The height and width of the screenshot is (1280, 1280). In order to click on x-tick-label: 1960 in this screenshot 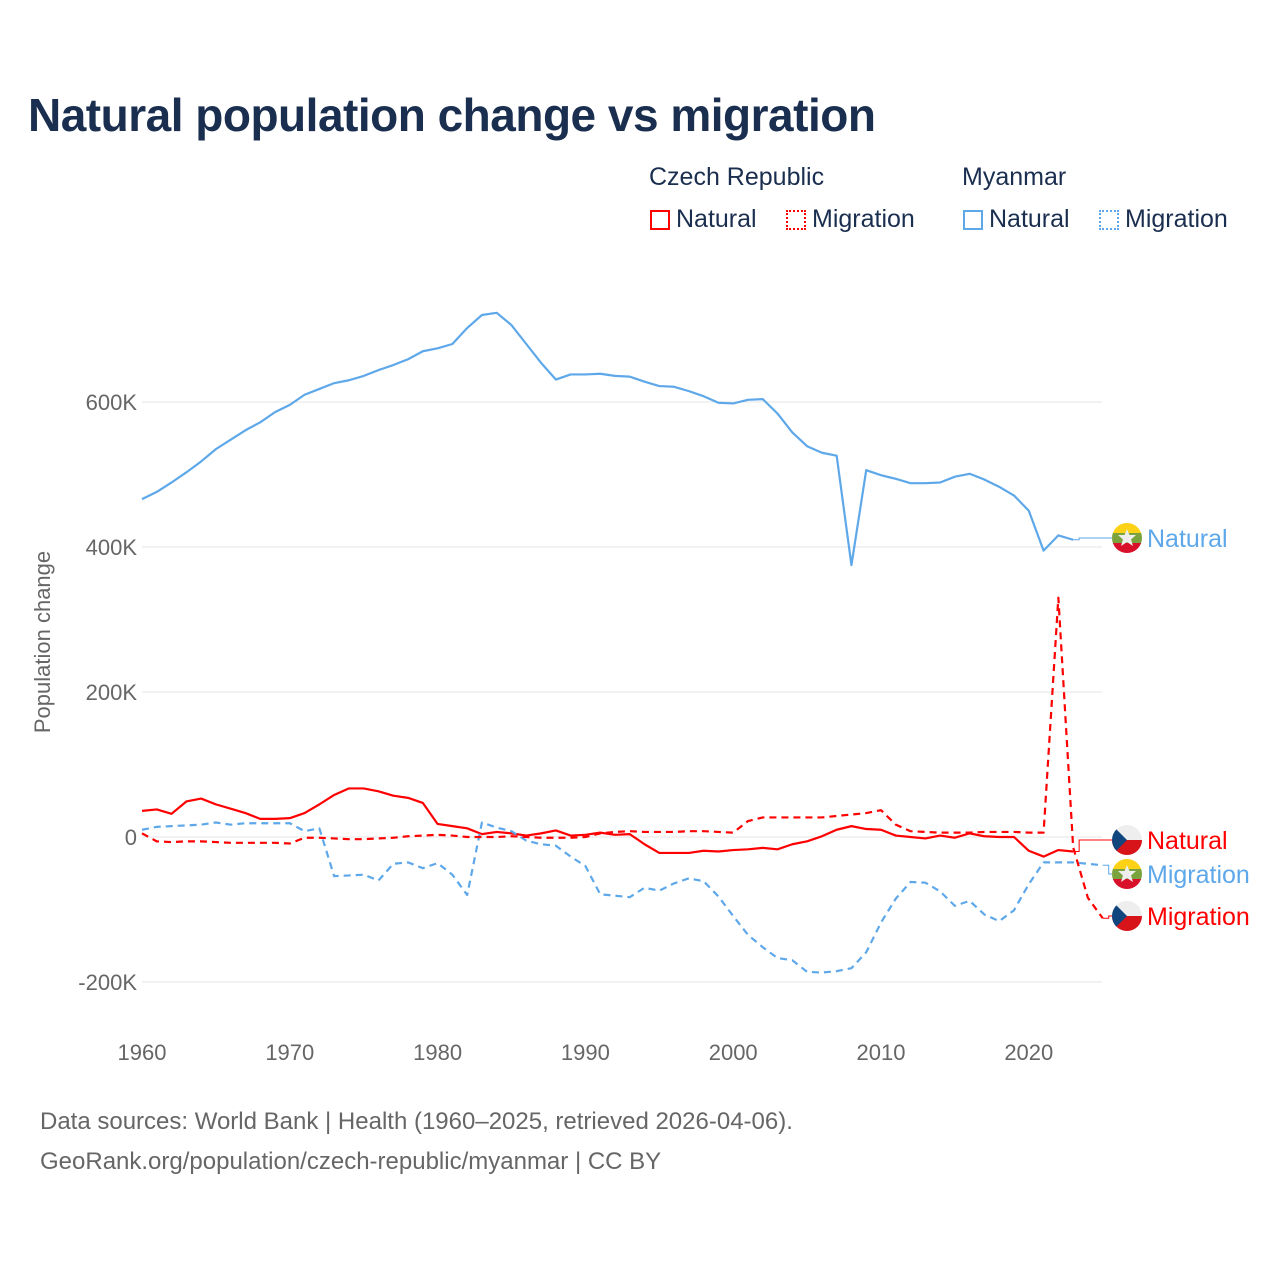, I will do `click(142, 1052)`.